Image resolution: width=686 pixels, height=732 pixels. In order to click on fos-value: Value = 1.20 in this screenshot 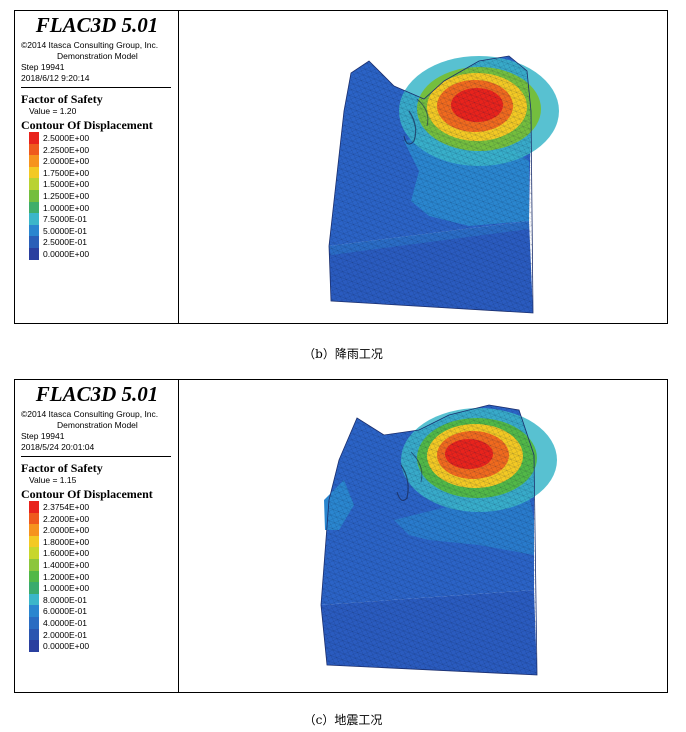, I will do `click(53, 111)`.